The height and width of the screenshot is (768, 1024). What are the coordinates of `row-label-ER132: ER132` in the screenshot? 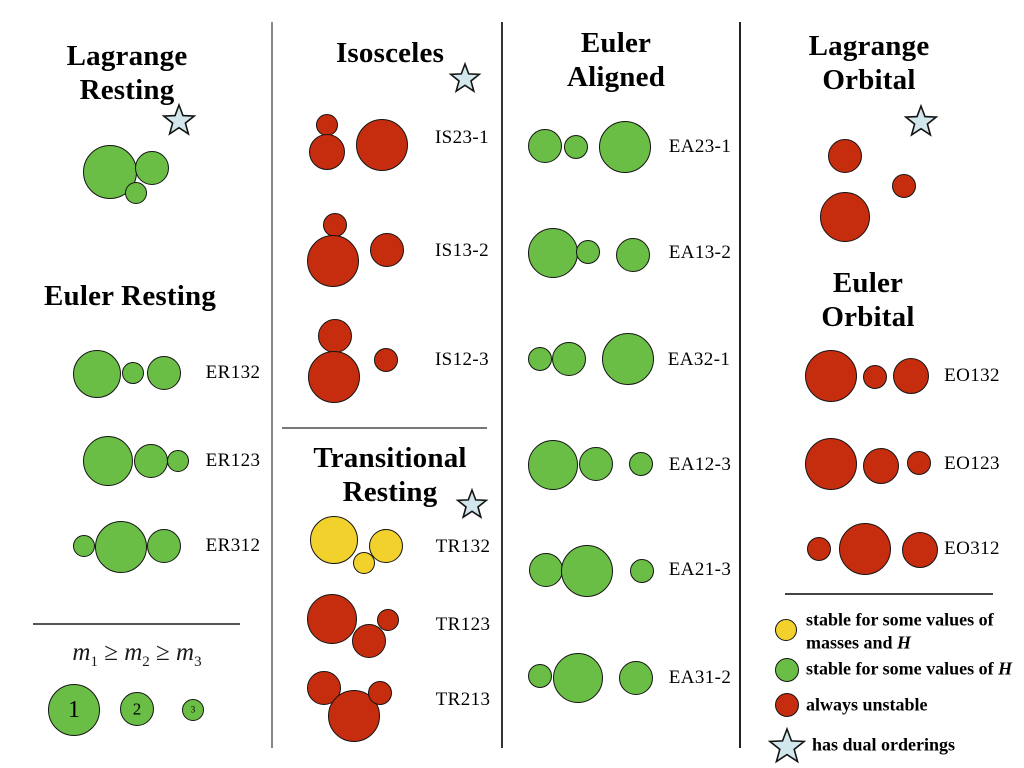 It's located at (233, 372).